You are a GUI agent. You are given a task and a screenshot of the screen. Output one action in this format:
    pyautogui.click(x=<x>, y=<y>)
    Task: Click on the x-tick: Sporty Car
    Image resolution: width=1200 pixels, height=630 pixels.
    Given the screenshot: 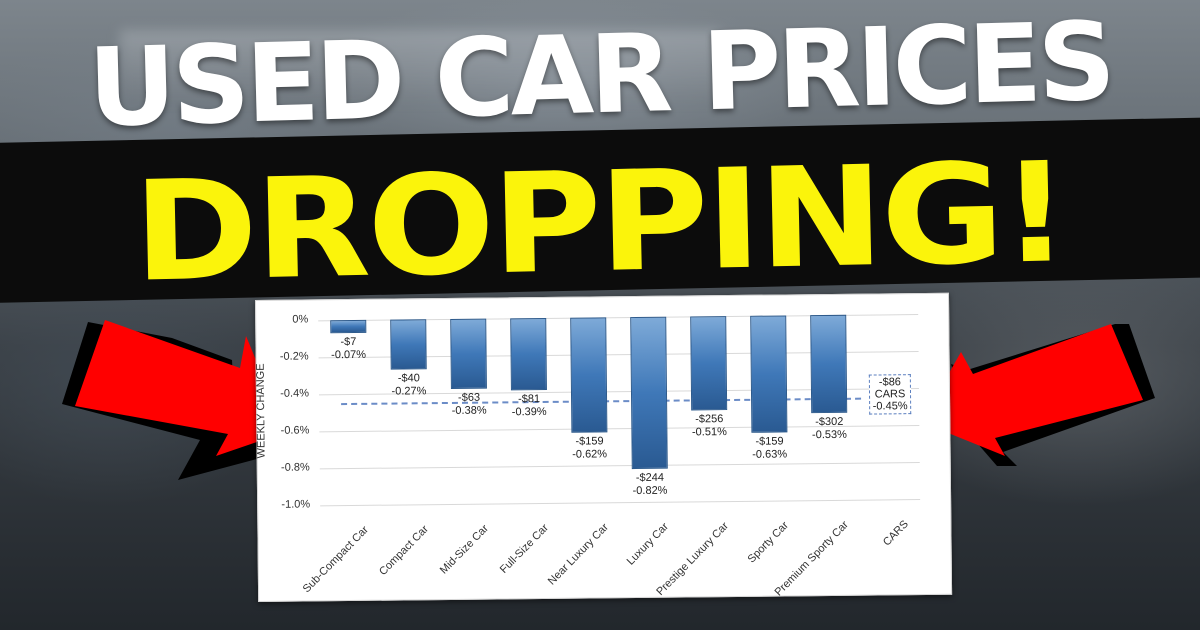 What is the action you would take?
    pyautogui.click(x=768, y=542)
    